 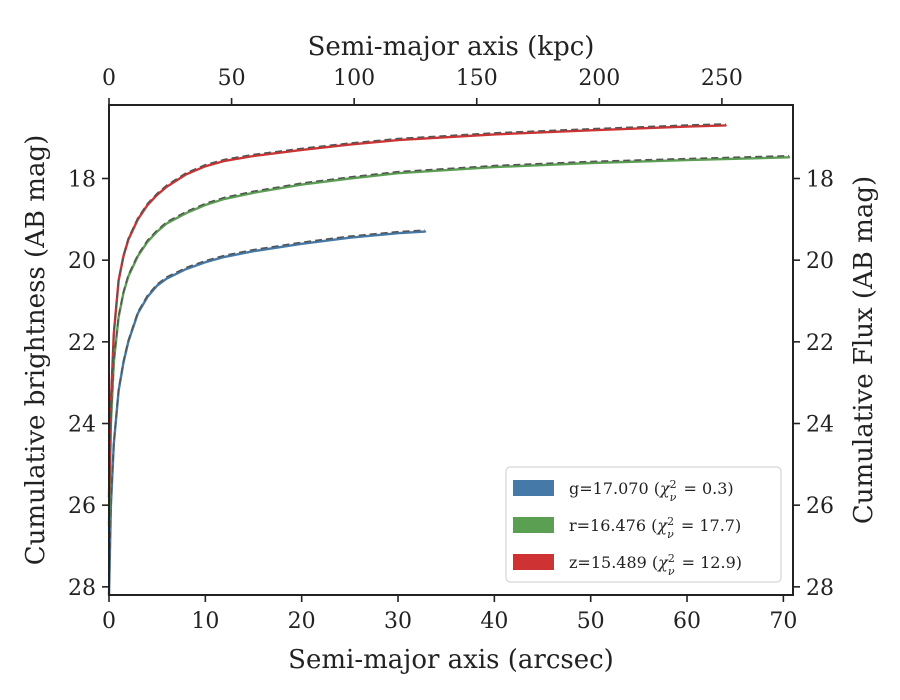 What do you see at coordinates (302, 621) in the screenshot?
I see `x-tick-label: 20` at bounding box center [302, 621].